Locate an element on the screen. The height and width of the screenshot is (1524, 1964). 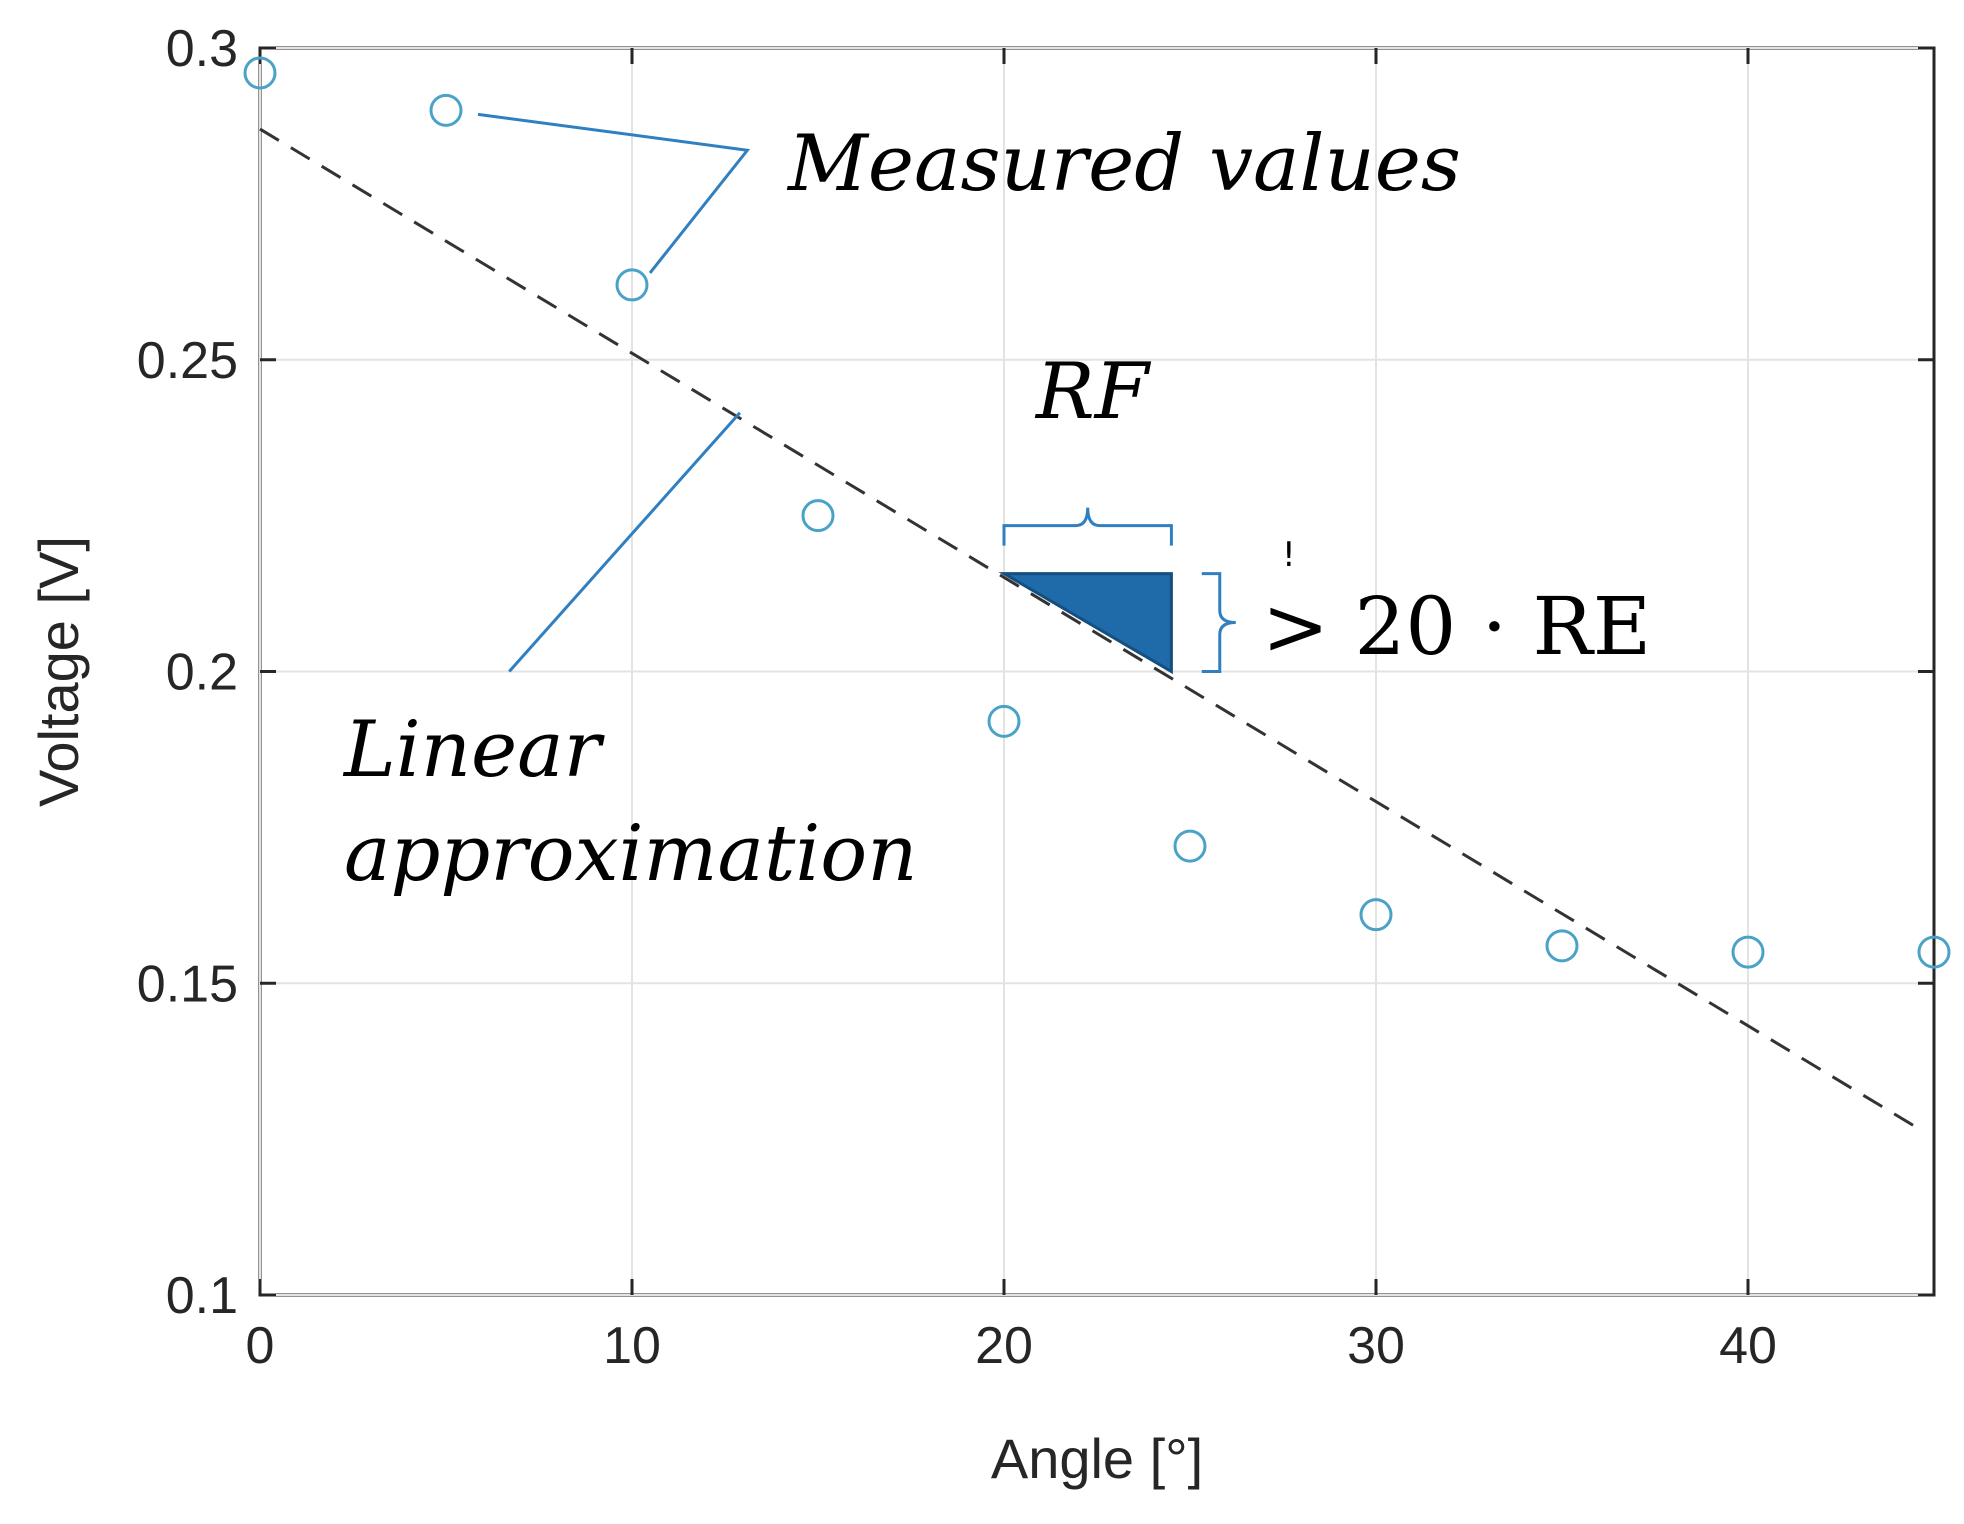
y-tick-label: 0.15 is located at coordinates (187, 984).